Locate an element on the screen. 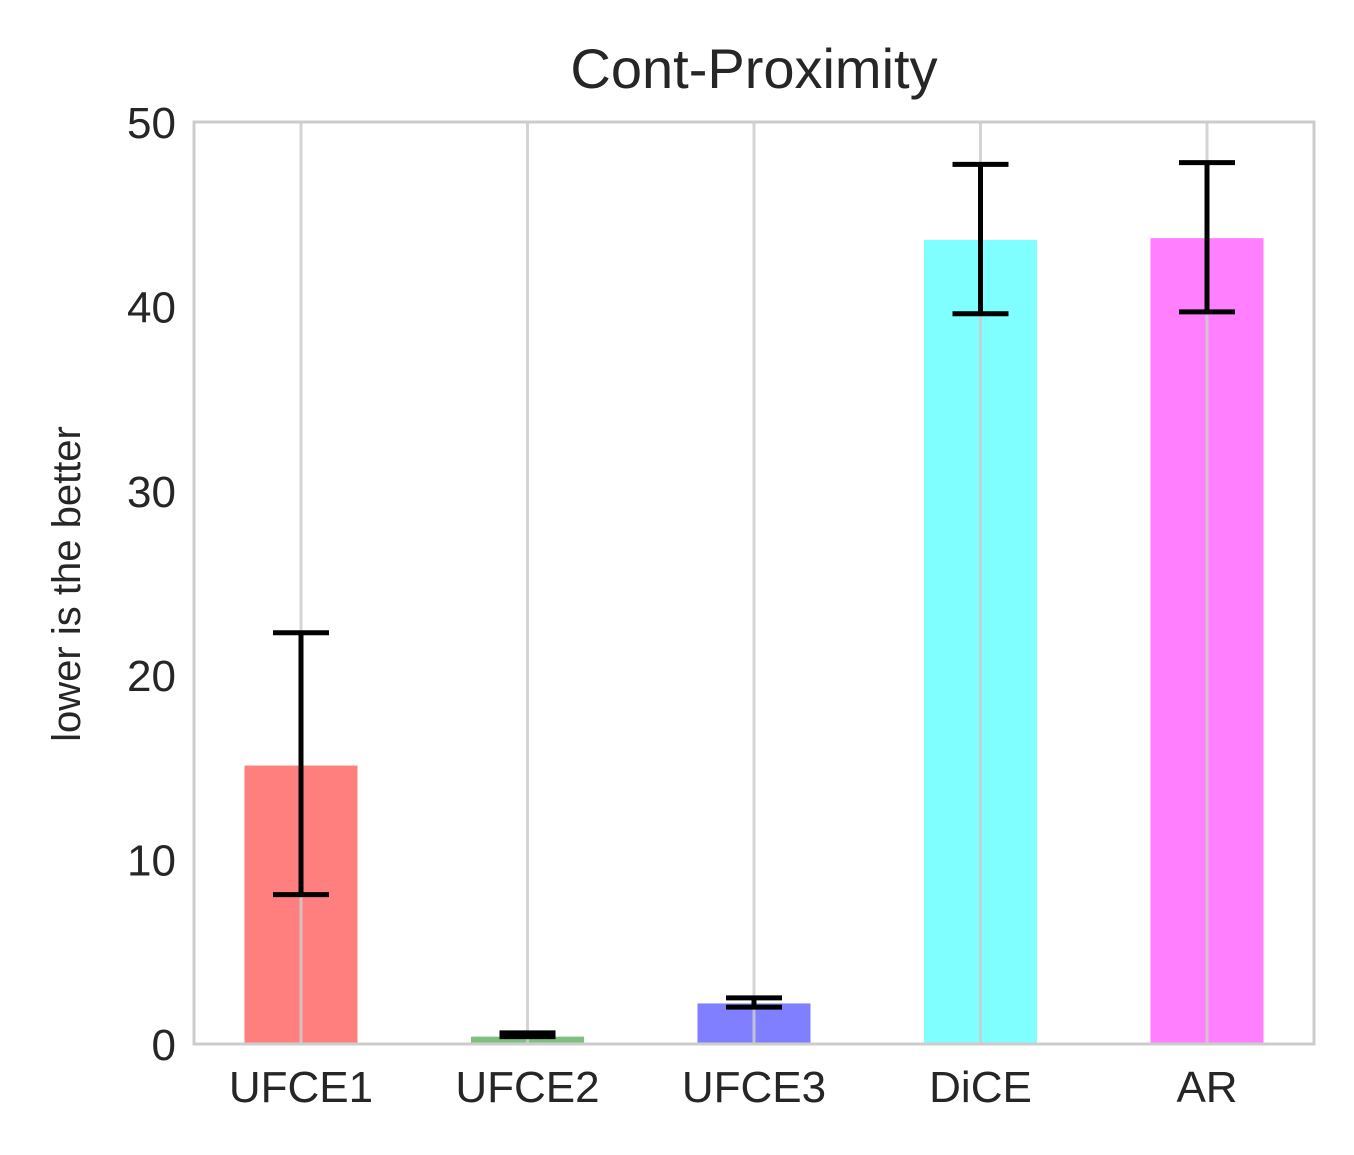 The width and height of the screenshot is (1354, 1155). y-tick-label-50: 50 is located at coordinates (151, 123).